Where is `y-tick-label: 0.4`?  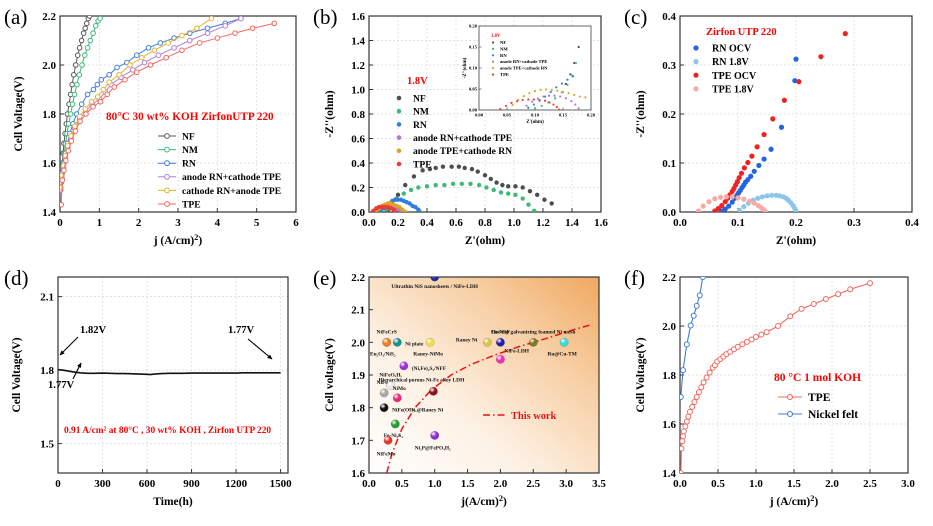 y-tick-label: 0.4 is located at coordinates (358, 164).